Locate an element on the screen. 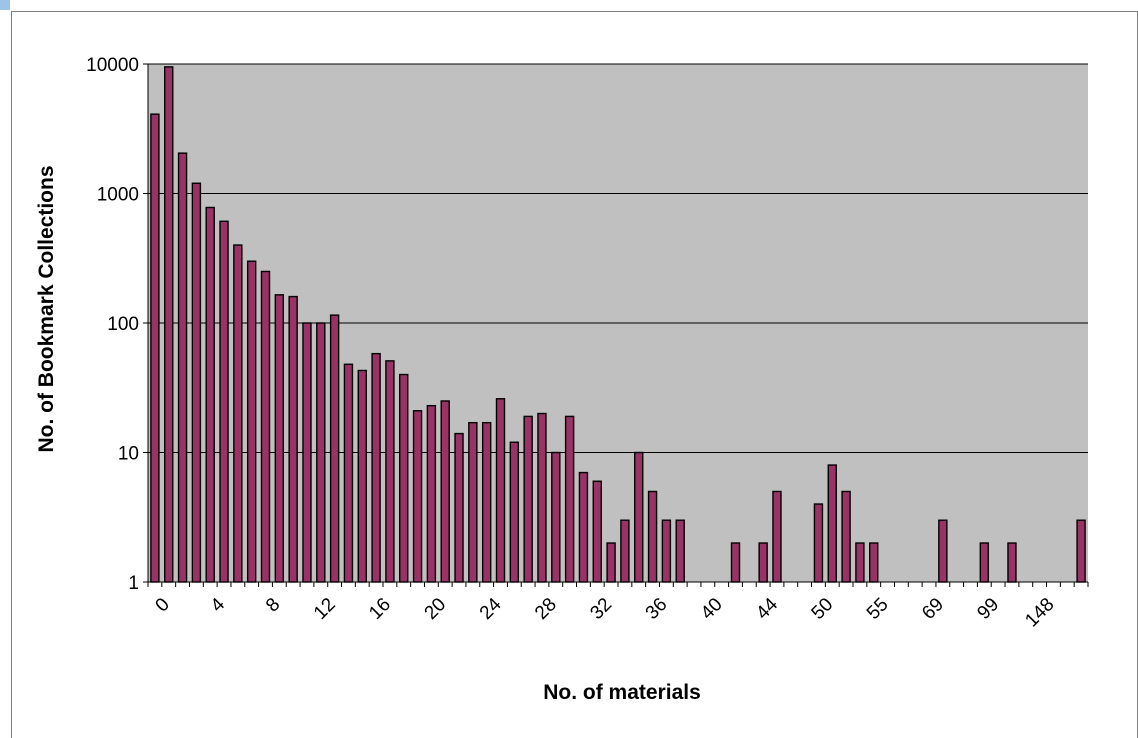 This screenshot has width=1138, height=738. y-ticks: 1 10 100 1000 10000 is located at coordinates (117, 324).